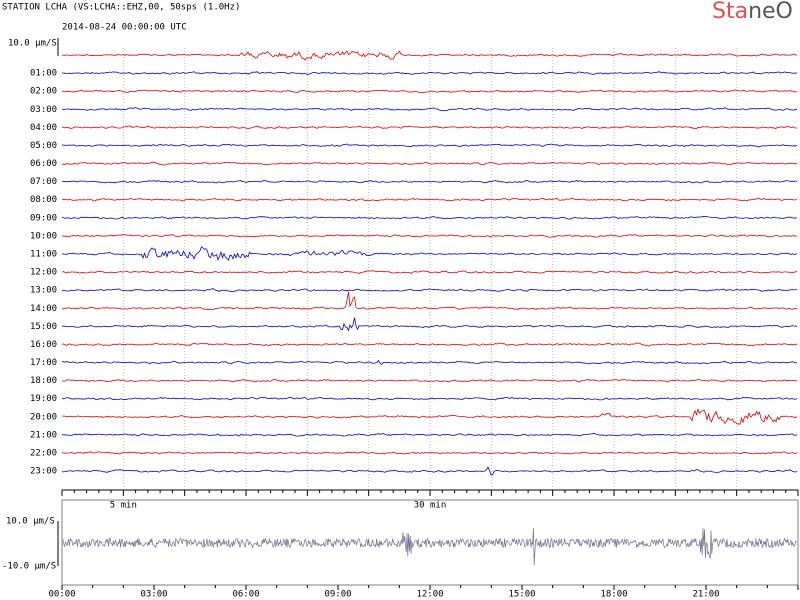 The width and height of the screenshot is (800, 600). I want to click on row-label: 15:00, so click(43, 327).